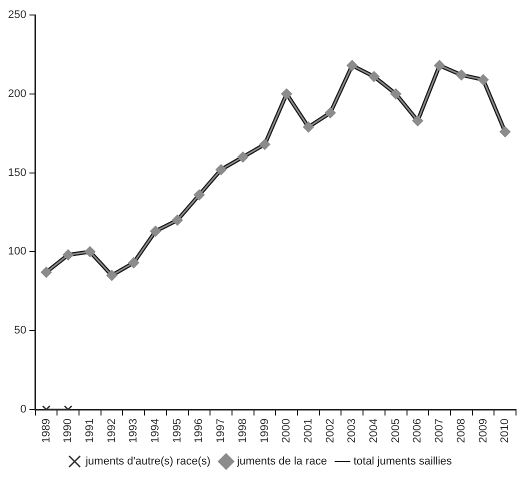  Describe the element at coordinates (483, 431) in the screenshot. I see `x-tick-label: 2009` at that location.